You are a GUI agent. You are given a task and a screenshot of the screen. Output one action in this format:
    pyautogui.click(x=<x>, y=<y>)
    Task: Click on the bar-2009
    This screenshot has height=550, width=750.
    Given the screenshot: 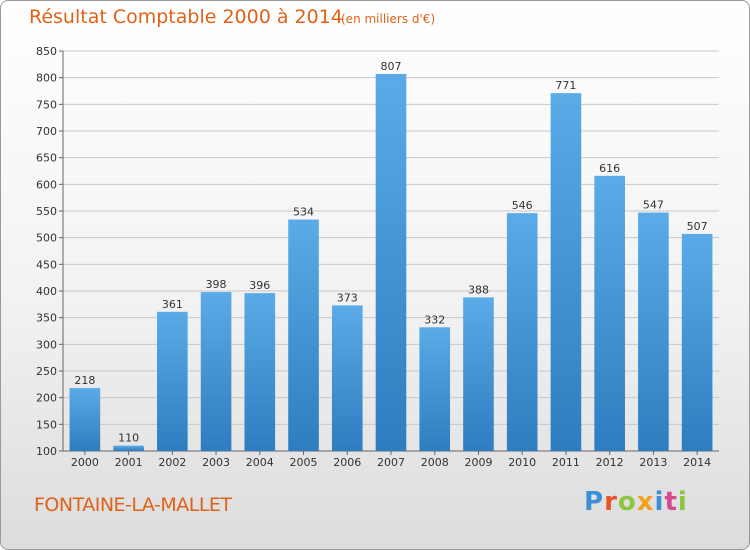 What is the action you would take?
    pyautogui.click(x=478, y=374)
    